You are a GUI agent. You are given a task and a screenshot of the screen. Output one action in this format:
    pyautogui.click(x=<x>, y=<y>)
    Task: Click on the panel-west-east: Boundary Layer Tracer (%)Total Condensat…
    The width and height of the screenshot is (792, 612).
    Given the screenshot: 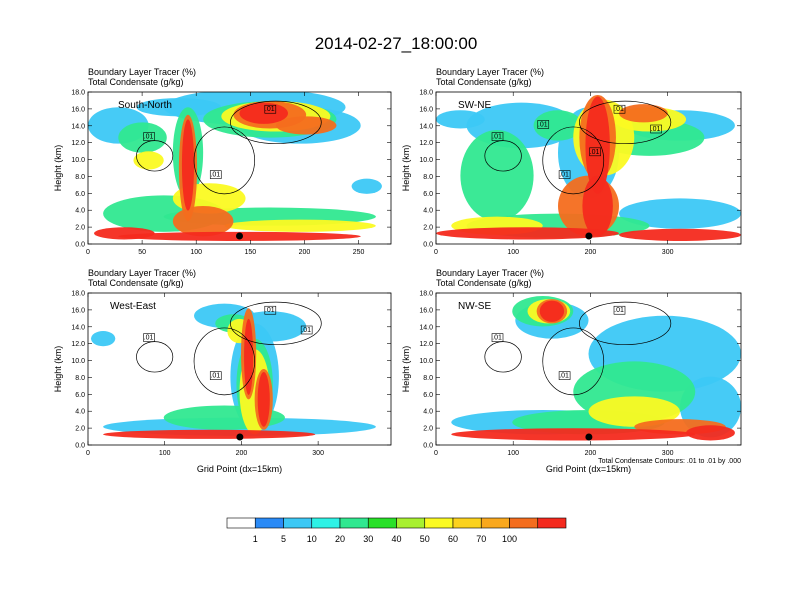 What is the action you would take?
    pyautogui.click(x=222, y=371)
    